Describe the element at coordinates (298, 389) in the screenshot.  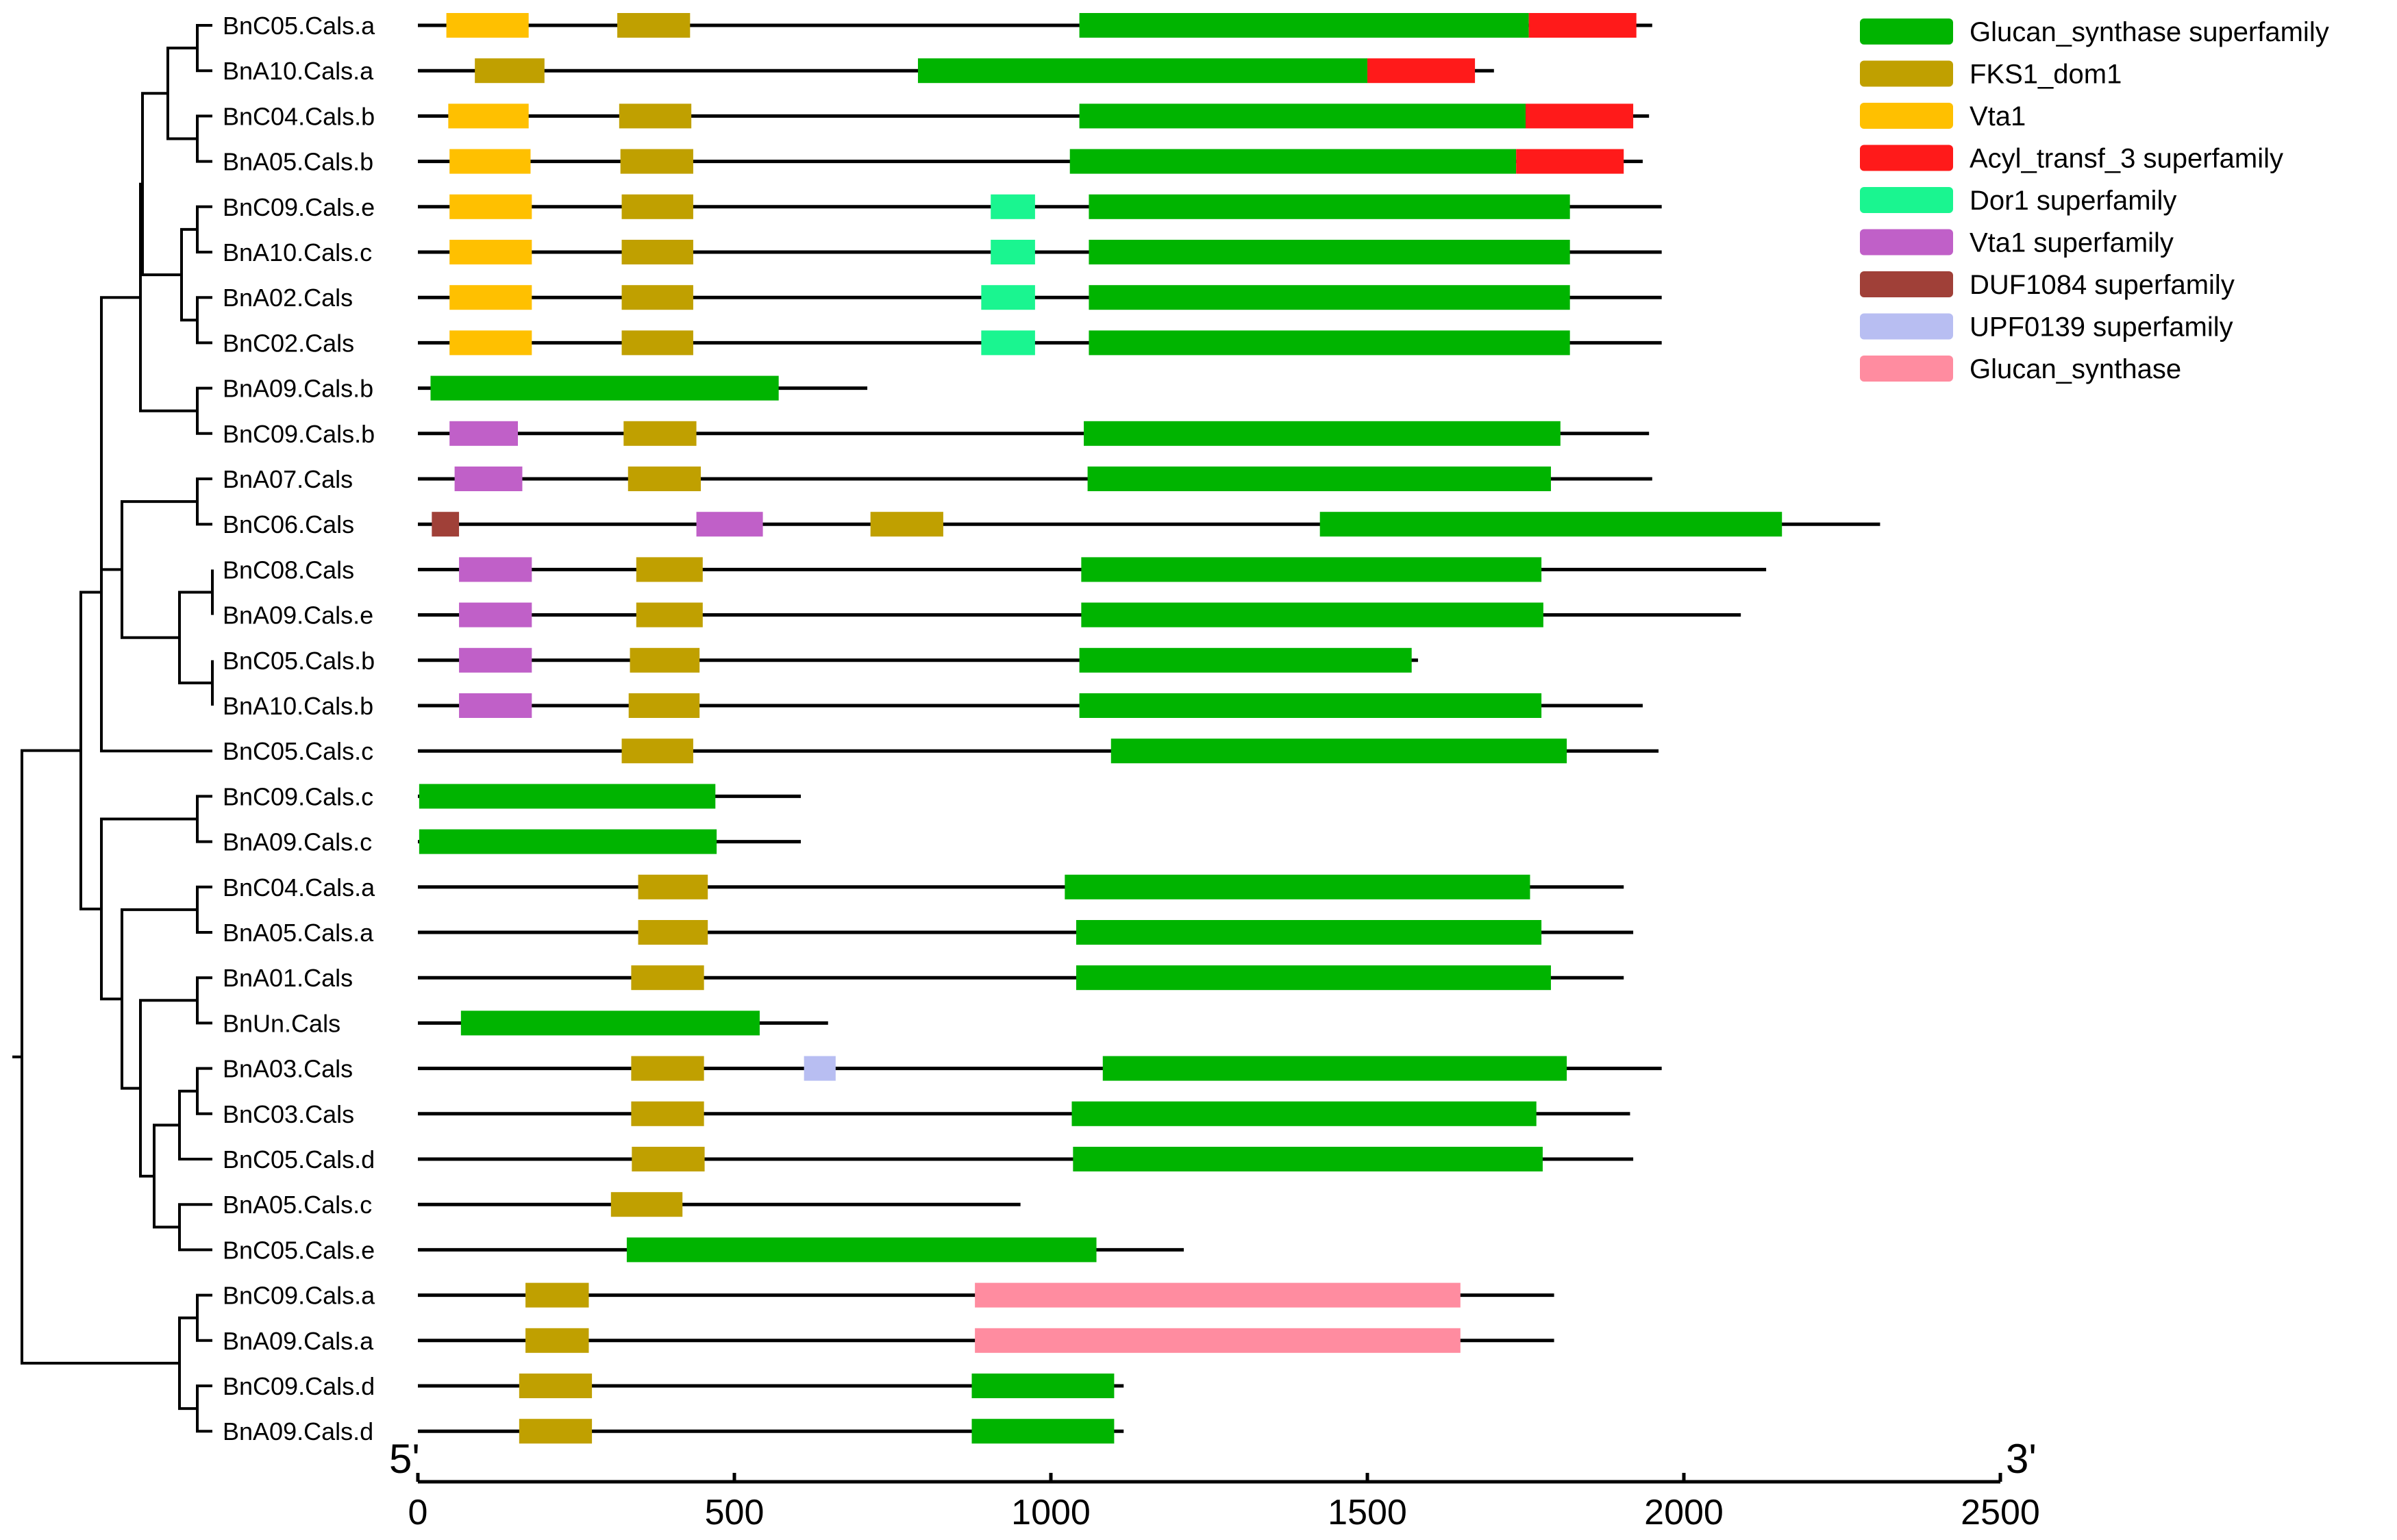
I see `gene-name-label: BnA09.Cals.b` at that location.